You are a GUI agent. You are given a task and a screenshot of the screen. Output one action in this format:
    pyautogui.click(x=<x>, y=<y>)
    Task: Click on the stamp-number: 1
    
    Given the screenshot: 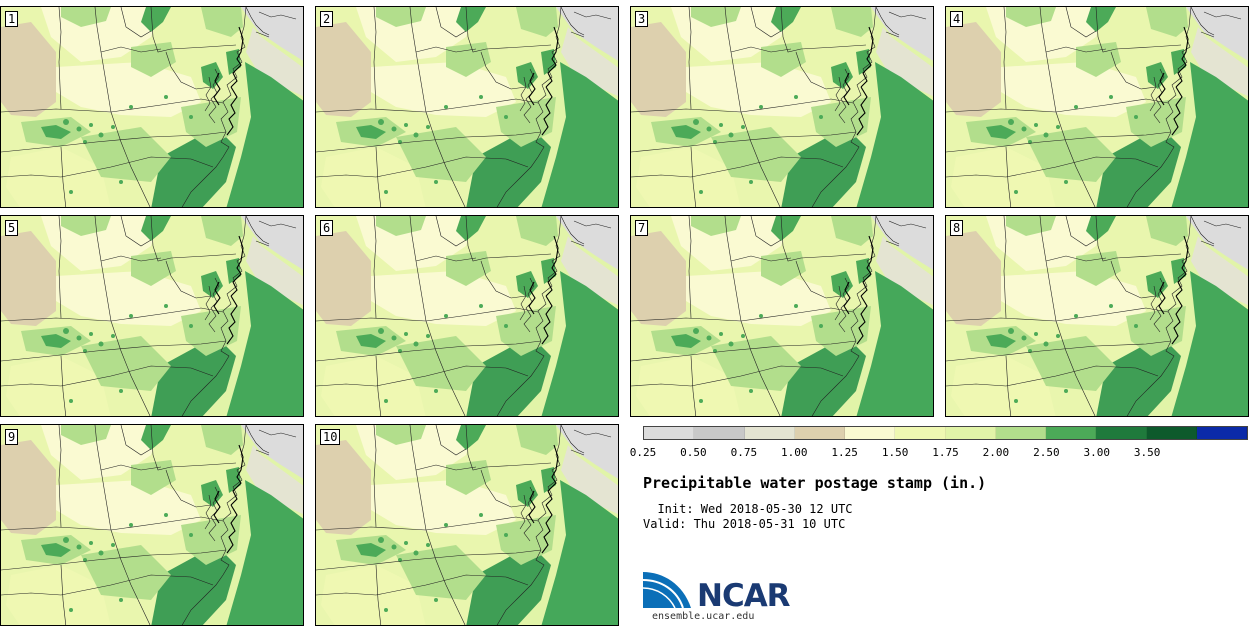 What is the action you would take?
    pyautogui.click(x=12, y=19)
    